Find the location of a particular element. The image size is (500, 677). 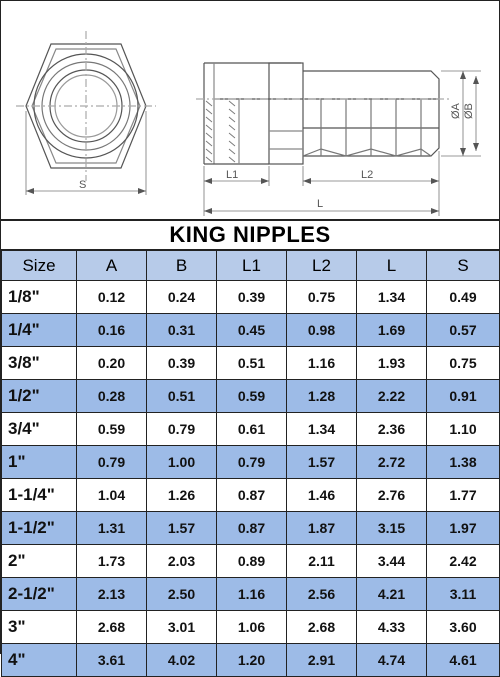

cell-l2: 1.87 is located at coordinates (321, 528).